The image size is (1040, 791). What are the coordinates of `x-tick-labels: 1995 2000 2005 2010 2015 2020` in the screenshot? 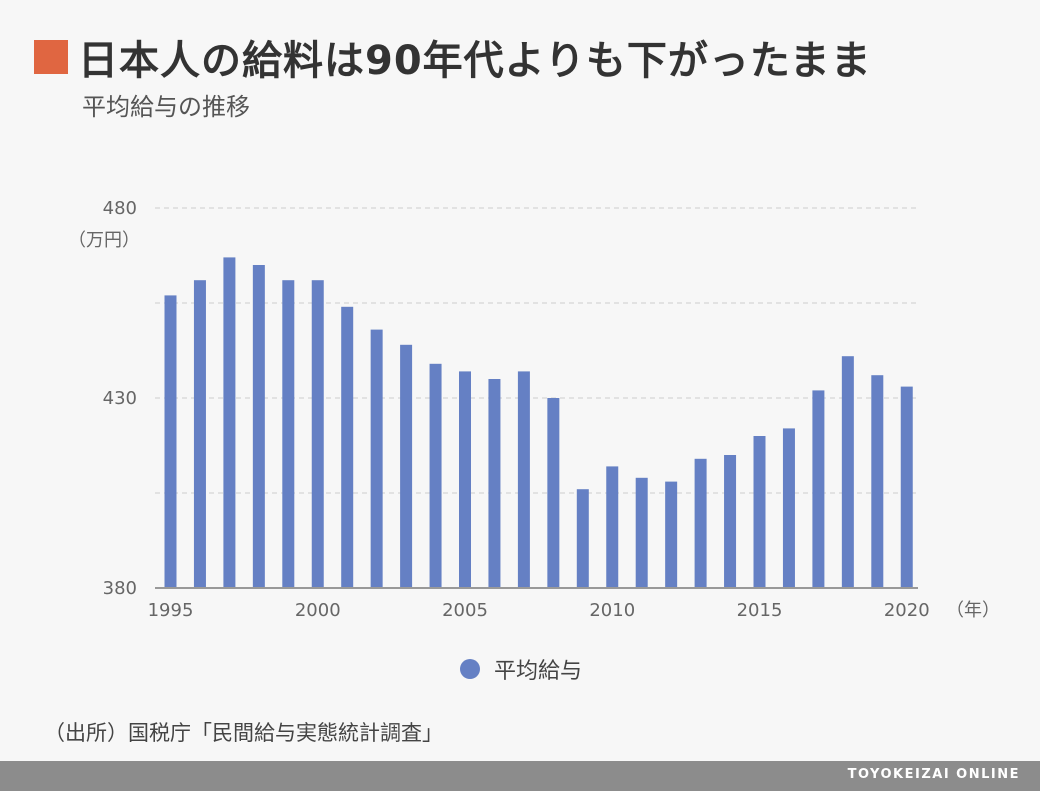 It's located at (539, 610).